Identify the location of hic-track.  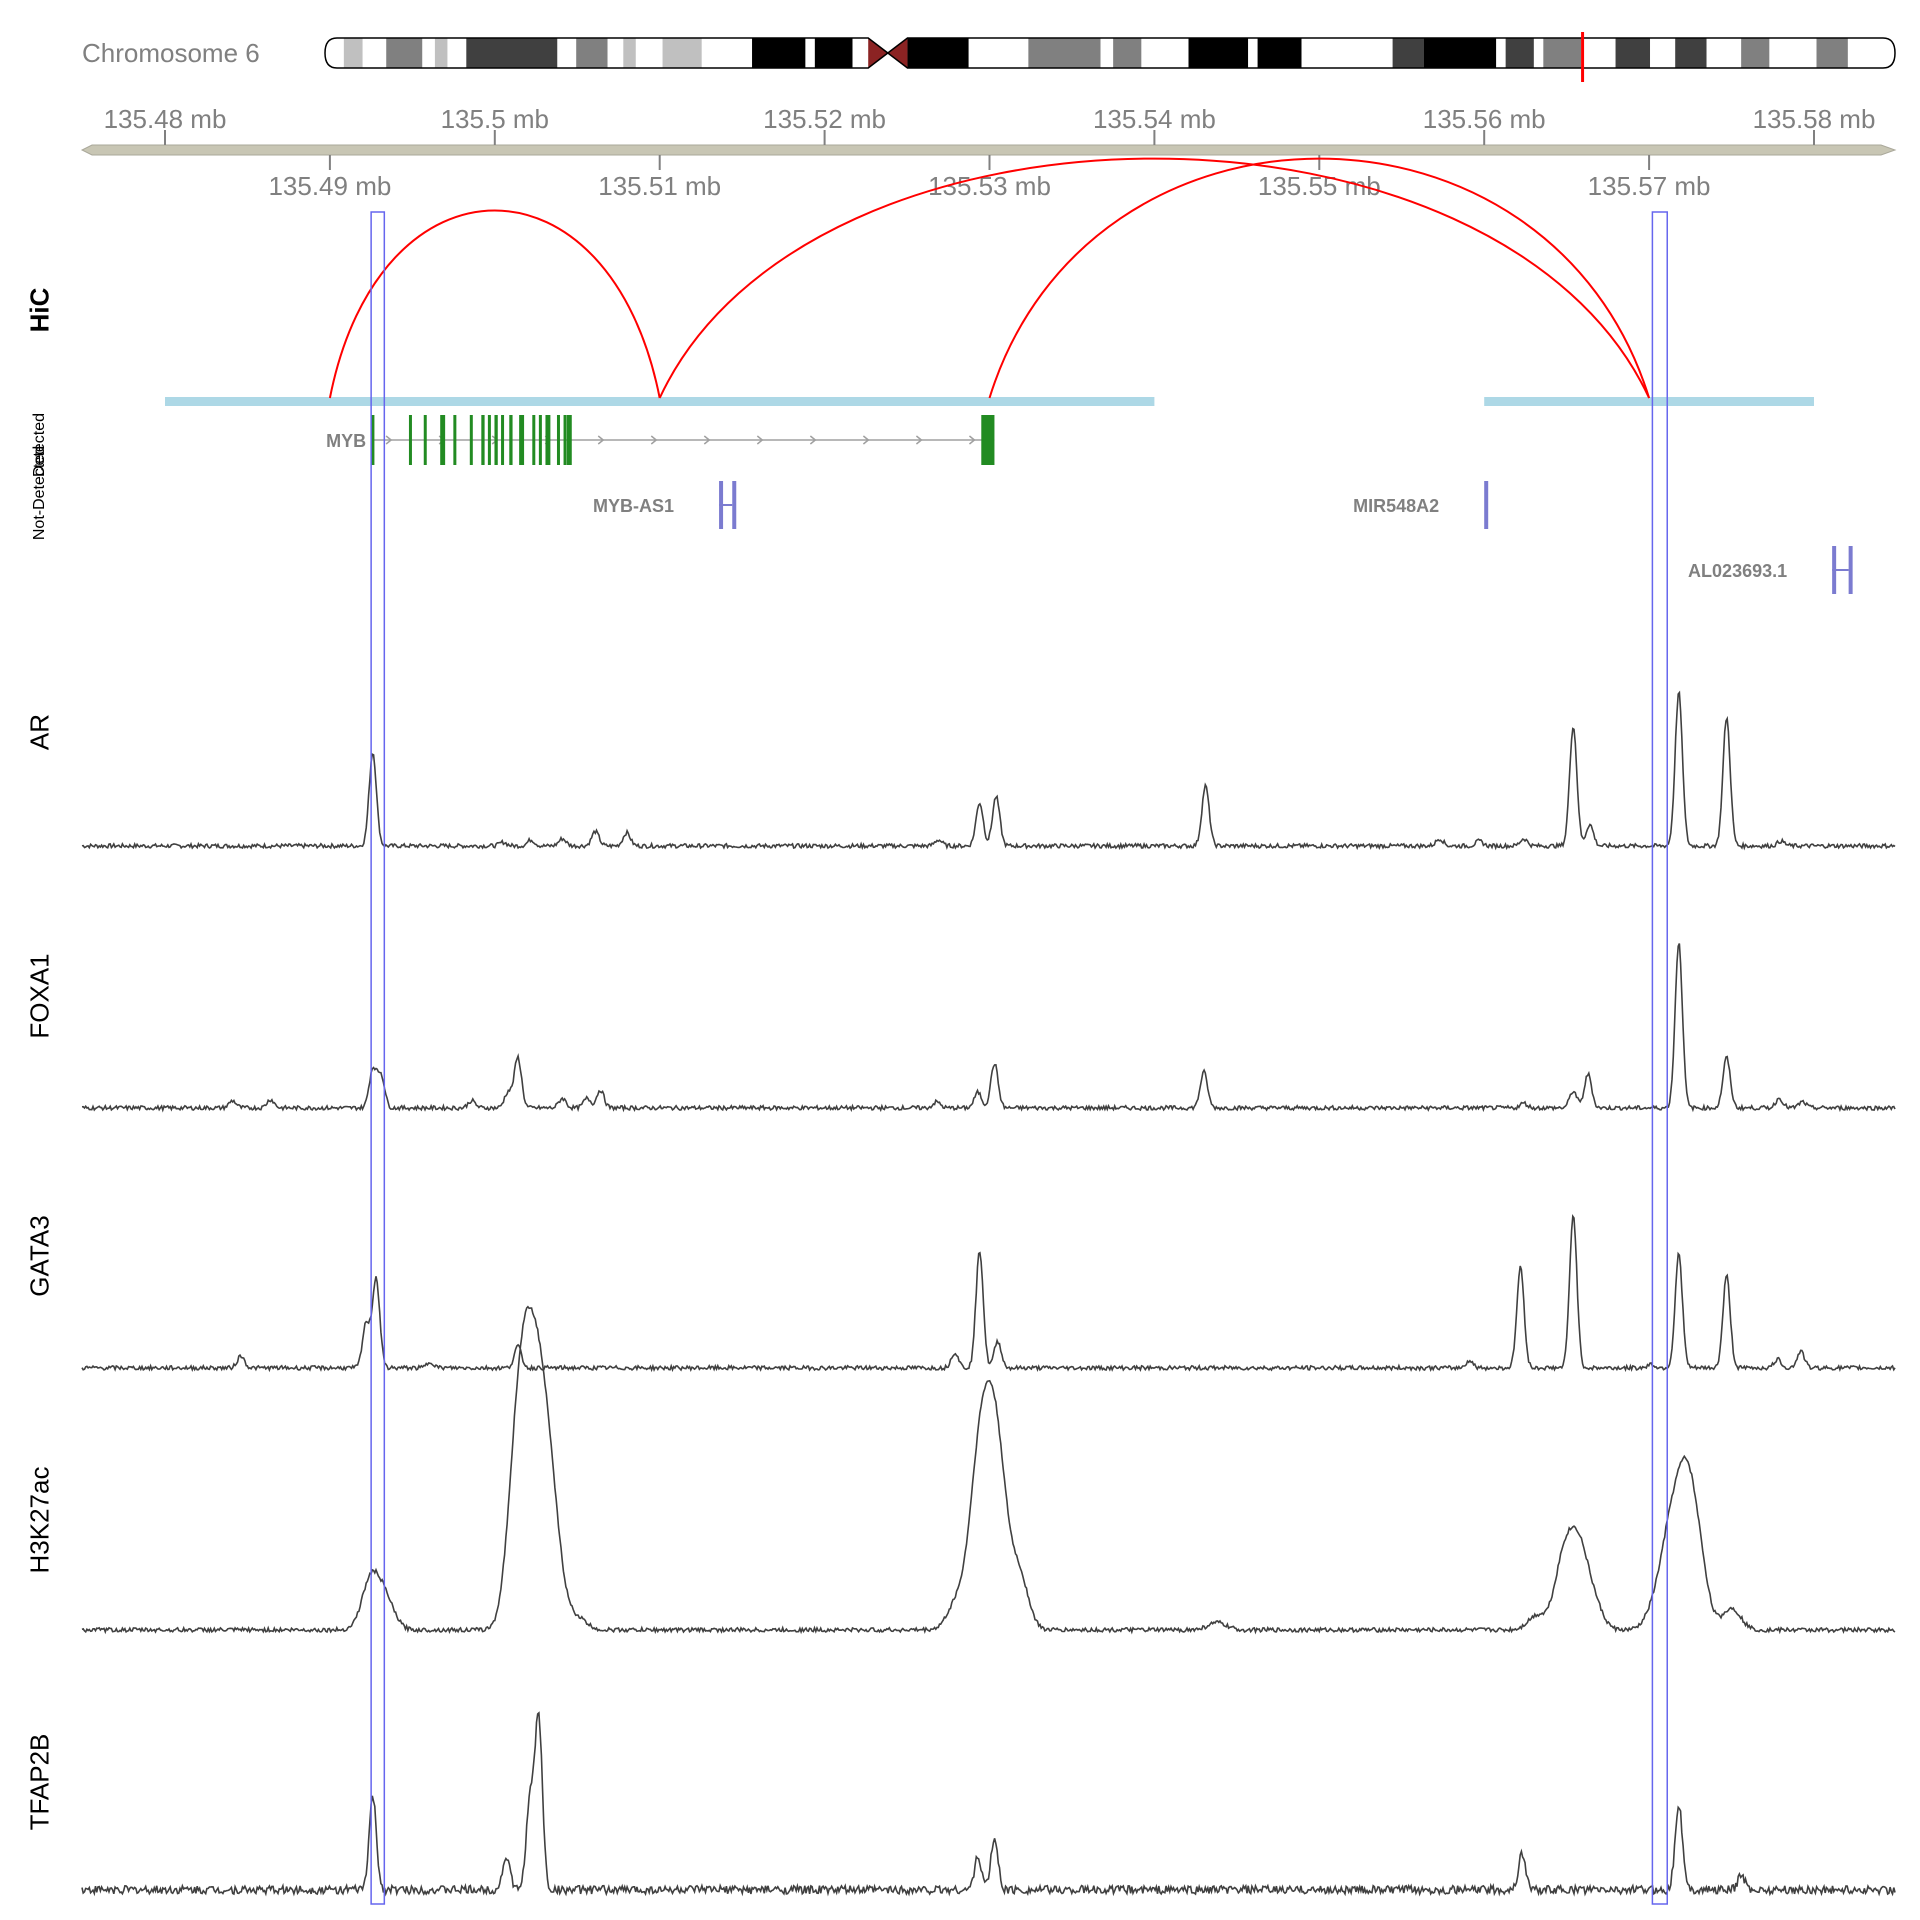
(989, 281).